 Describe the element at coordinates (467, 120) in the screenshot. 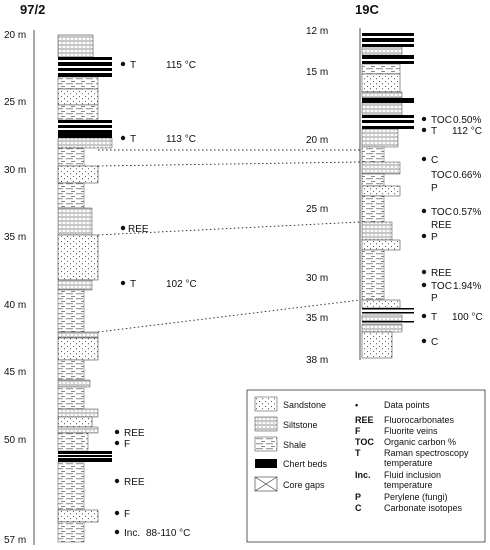

I see `annotation-value: 0.50%` at that location.